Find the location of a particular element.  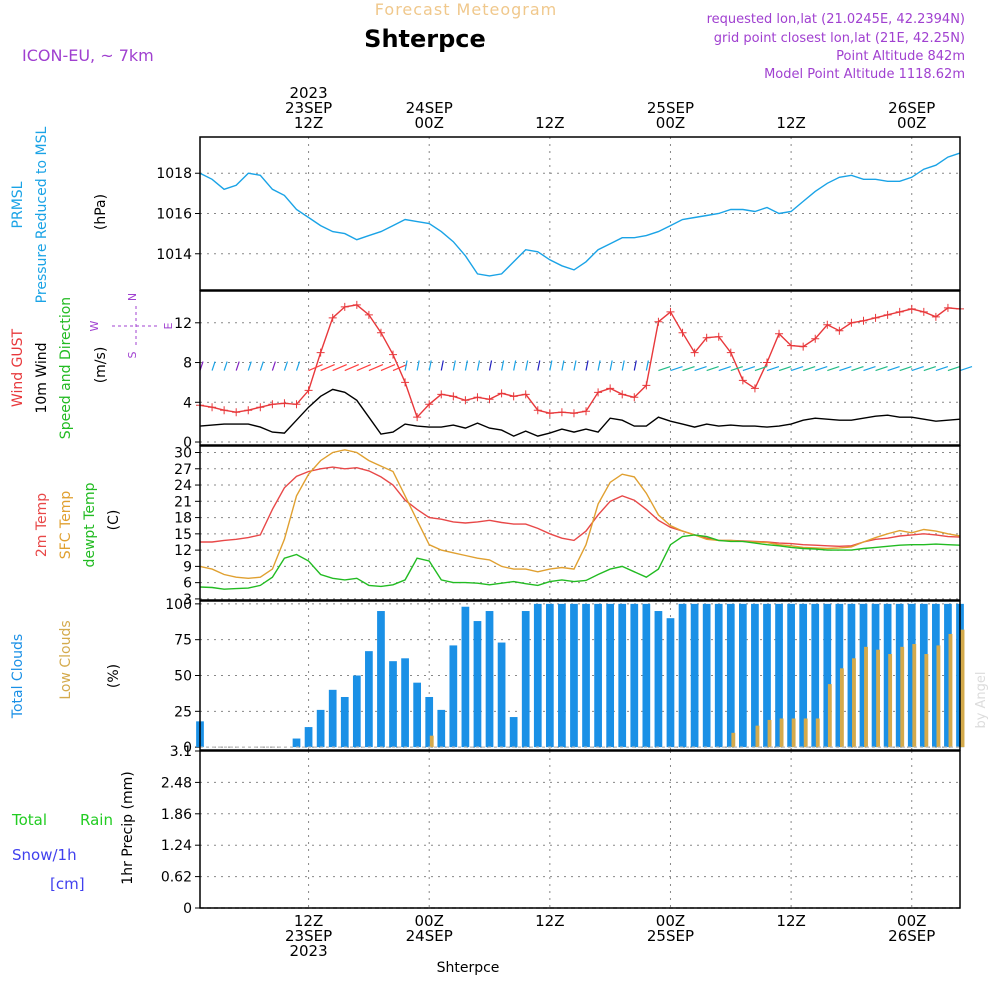

model-label: ICON-EU, ~ 7km is located at coordinates (88, 55).